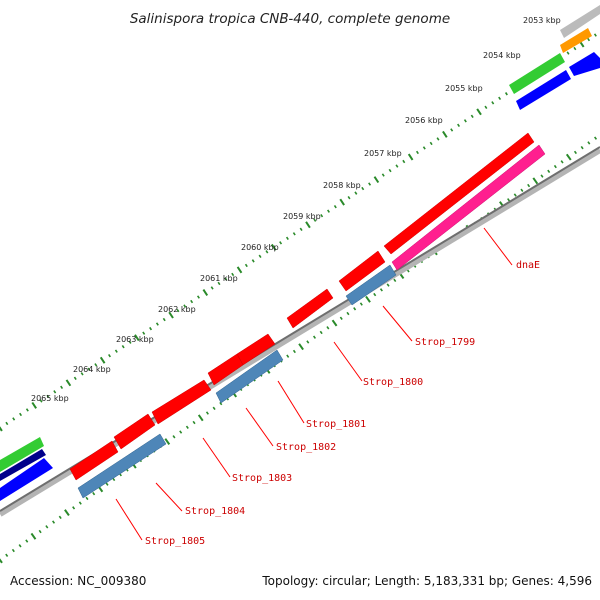 Image resolution: width=600 pixels, height=600 pixels. What do you see at coordinates (348, 361) in the screenshot?
I see `strop-1800-callout` at bounding box center [348, 361].